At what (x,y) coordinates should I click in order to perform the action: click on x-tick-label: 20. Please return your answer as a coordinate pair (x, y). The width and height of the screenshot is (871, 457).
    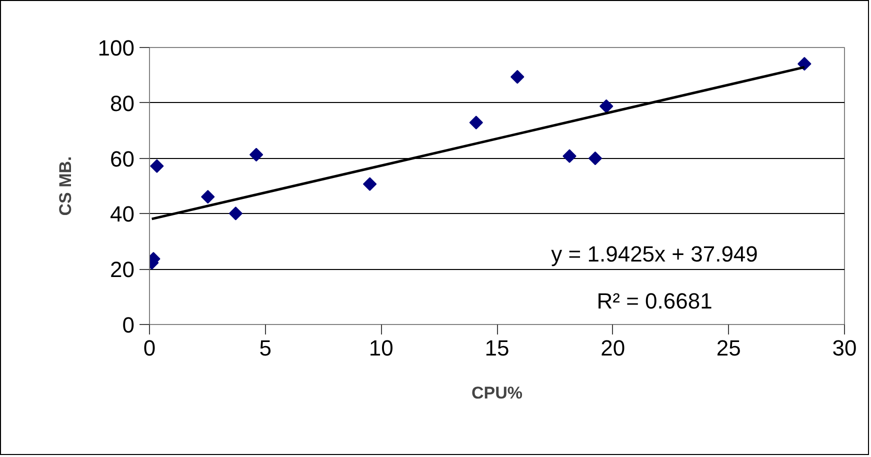
    Looking at the image, I should click on (613, 348).